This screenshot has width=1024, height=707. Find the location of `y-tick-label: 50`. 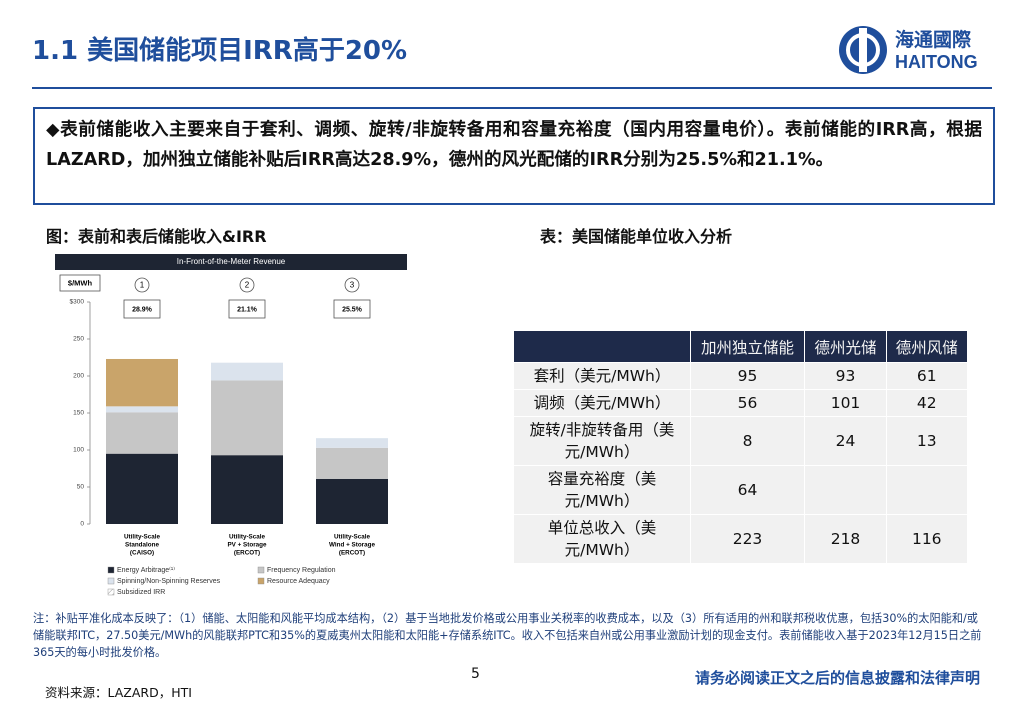

y-tick-label: 50 is located at coordinates (81, 487).